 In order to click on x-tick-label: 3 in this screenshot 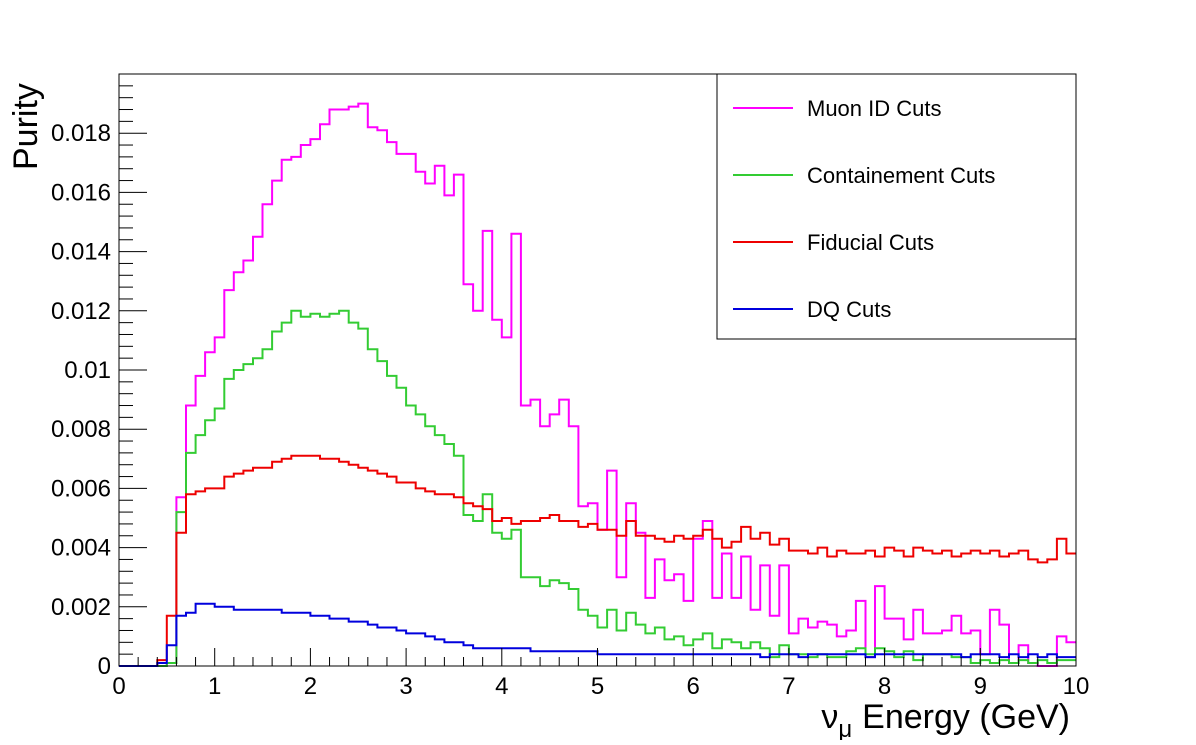, I will do `click(405, 686)`.